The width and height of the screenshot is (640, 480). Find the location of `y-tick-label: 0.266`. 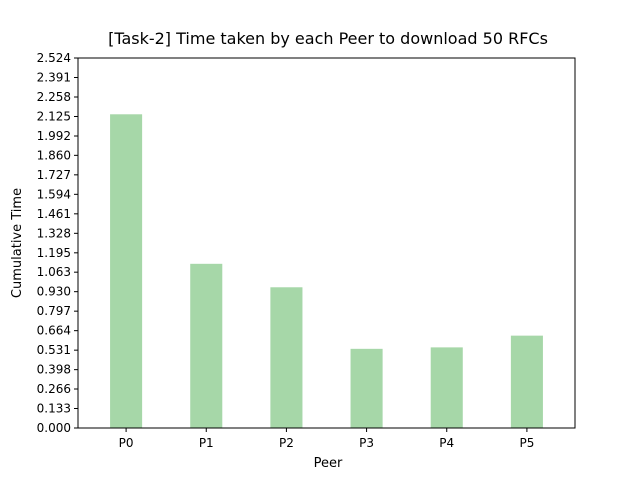

y-tick-label: 0.266 is located at coordinates (54, 389).